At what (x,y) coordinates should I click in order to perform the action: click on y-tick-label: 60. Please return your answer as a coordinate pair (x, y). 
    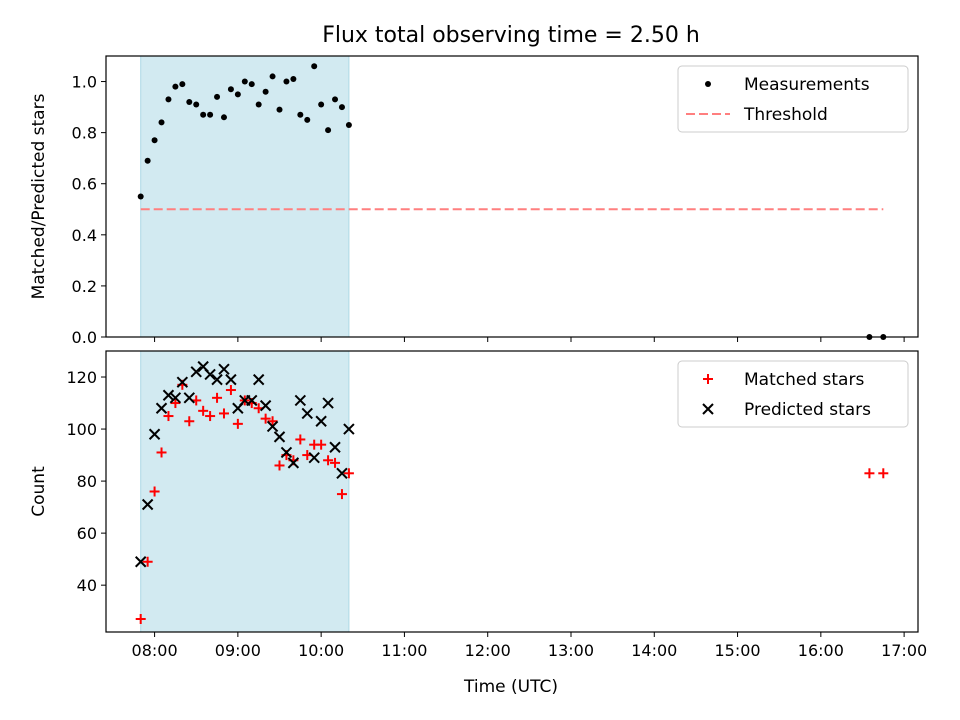
    Looking at the image, I should click on (87, 533).